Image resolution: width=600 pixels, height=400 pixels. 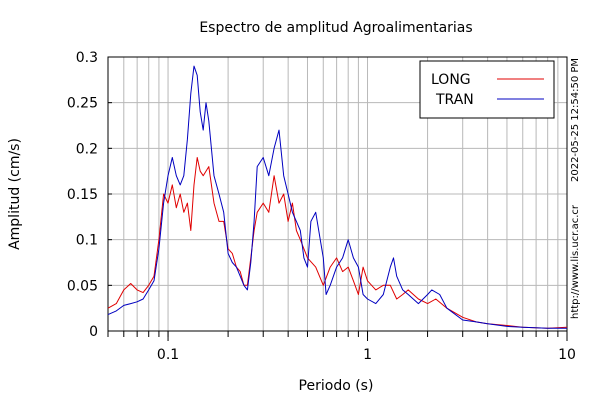 What do you see at coordinates (575, 120) in the screenshot?
I see `timestamp-text: 2022-05-25 12:54:50 PM` at bounding box center [575, 120].